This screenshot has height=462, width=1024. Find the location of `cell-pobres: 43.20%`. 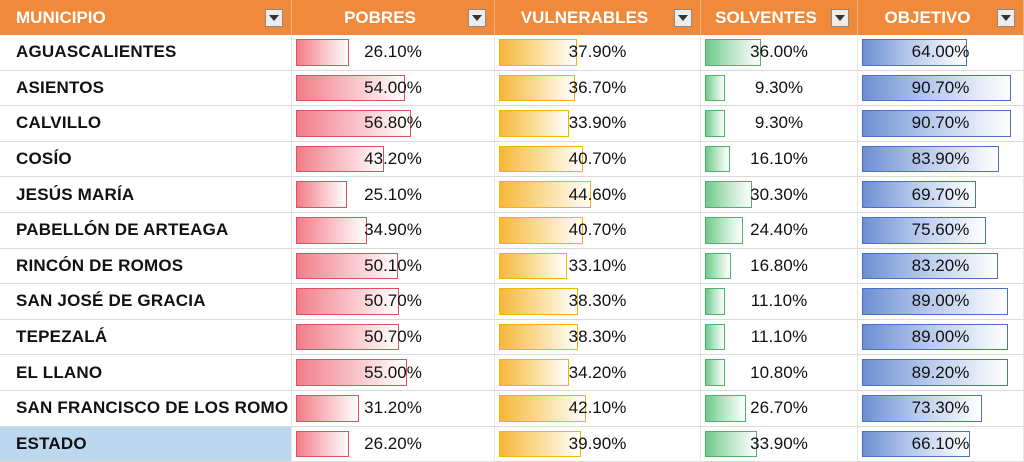

cell-pobres: 43.20% is located at coordinates (393, 159).